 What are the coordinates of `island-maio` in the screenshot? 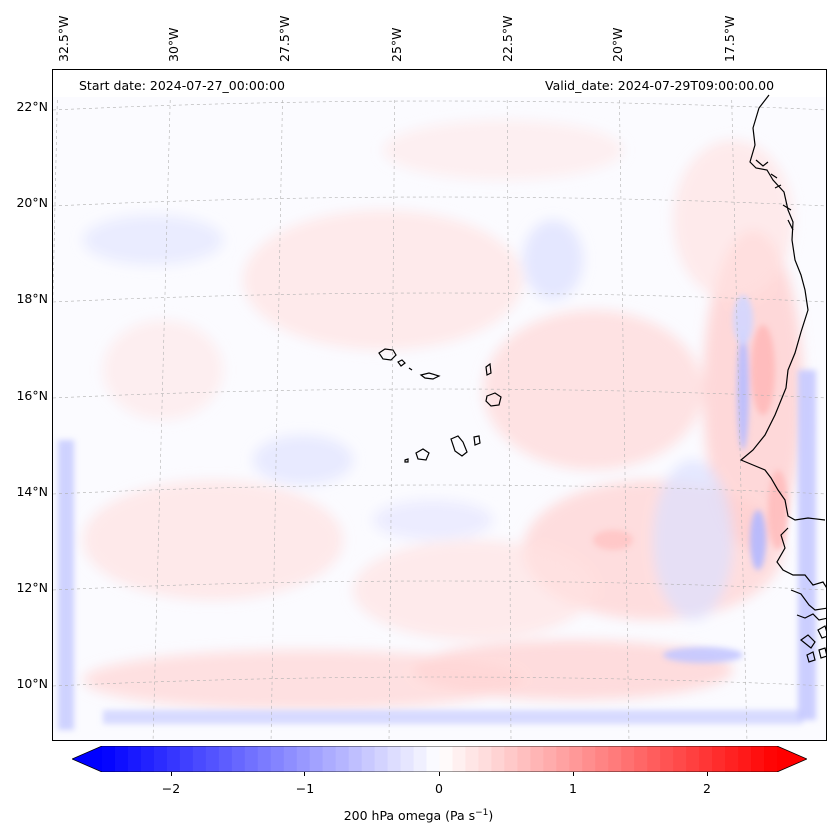 It's located at (477, 440).